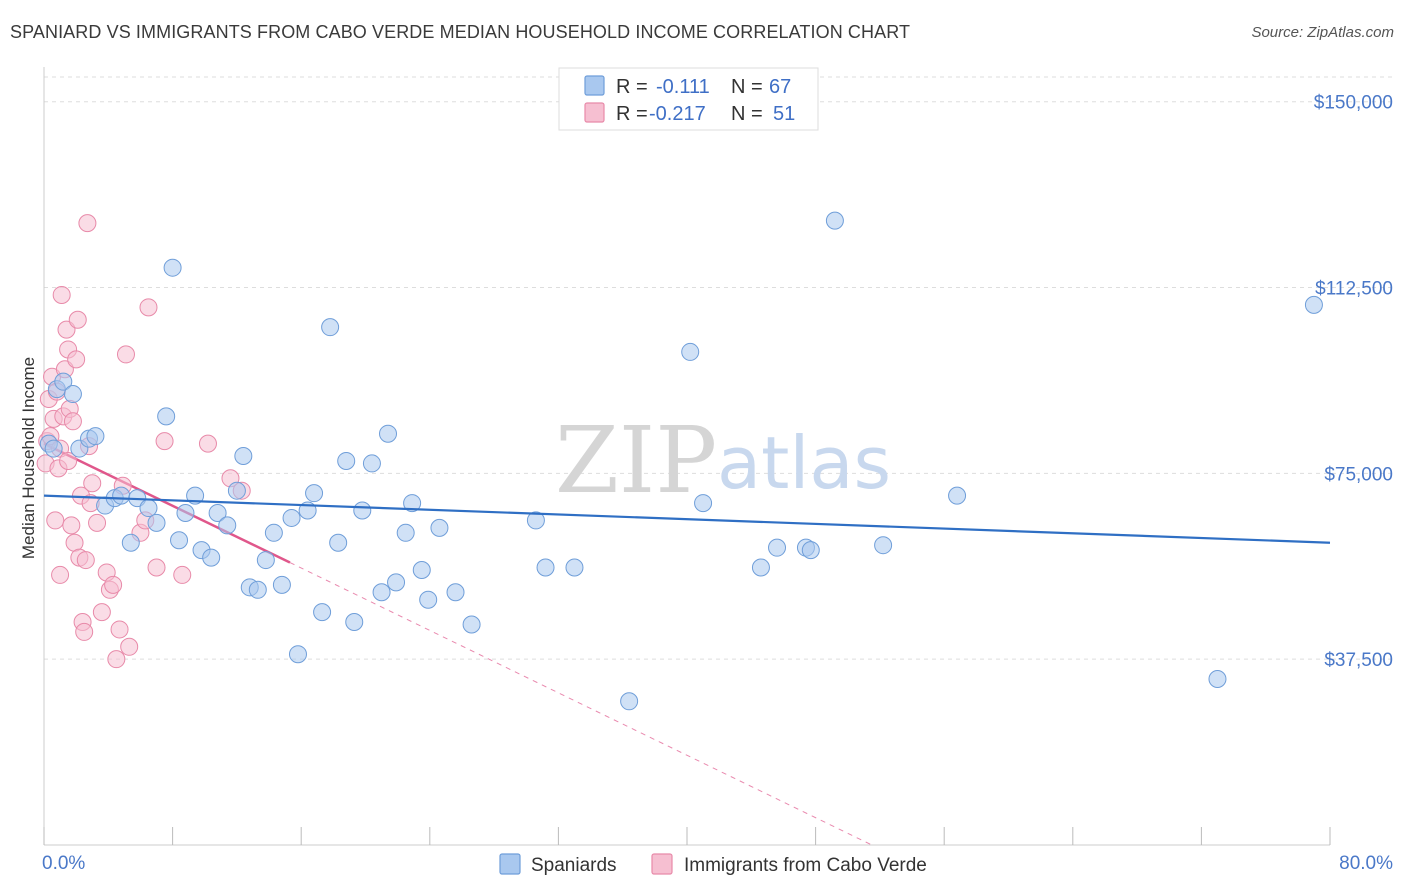 The width and height of the screenshot is (1406, 892). I want to click on x-tick-label-0: 0.0%, so click(63, 863).